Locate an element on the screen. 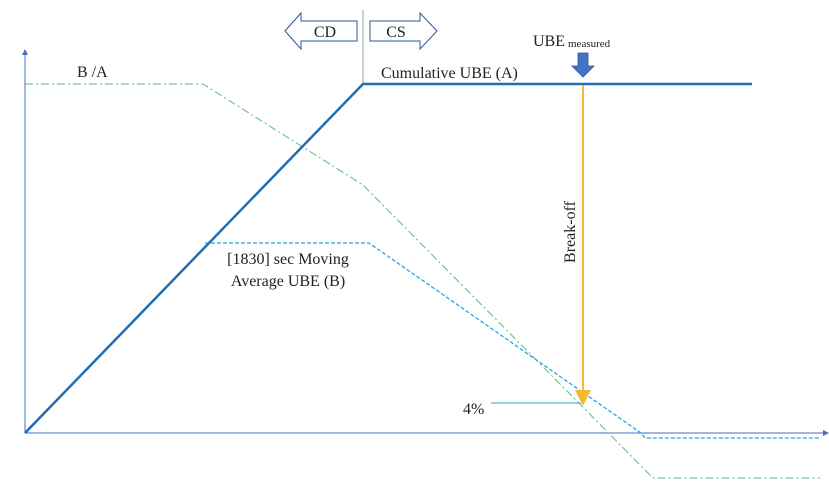 This screenshot has width=829, height=482. cs-label: CS is located at coordinates (396, 32).